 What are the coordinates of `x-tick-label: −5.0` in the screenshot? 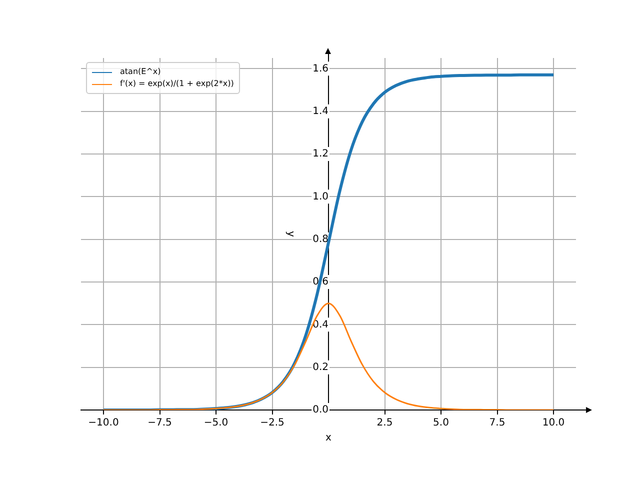 It's located at (216, 423).